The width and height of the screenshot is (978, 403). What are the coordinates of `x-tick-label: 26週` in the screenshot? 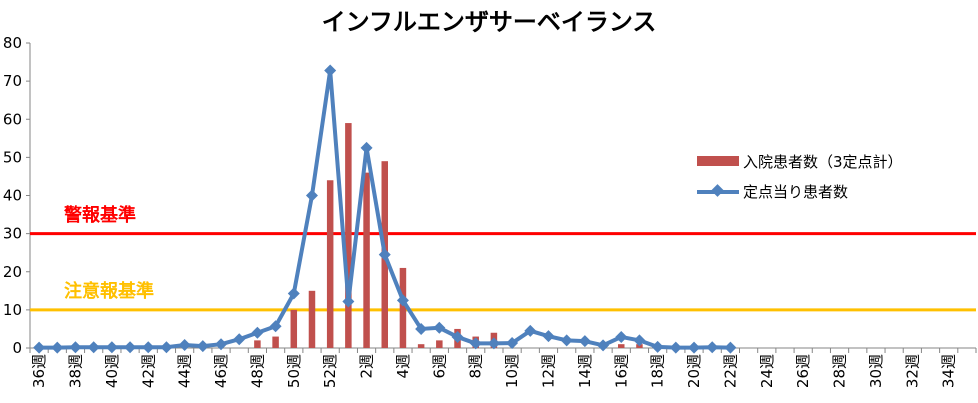 It's located at (803, 371).